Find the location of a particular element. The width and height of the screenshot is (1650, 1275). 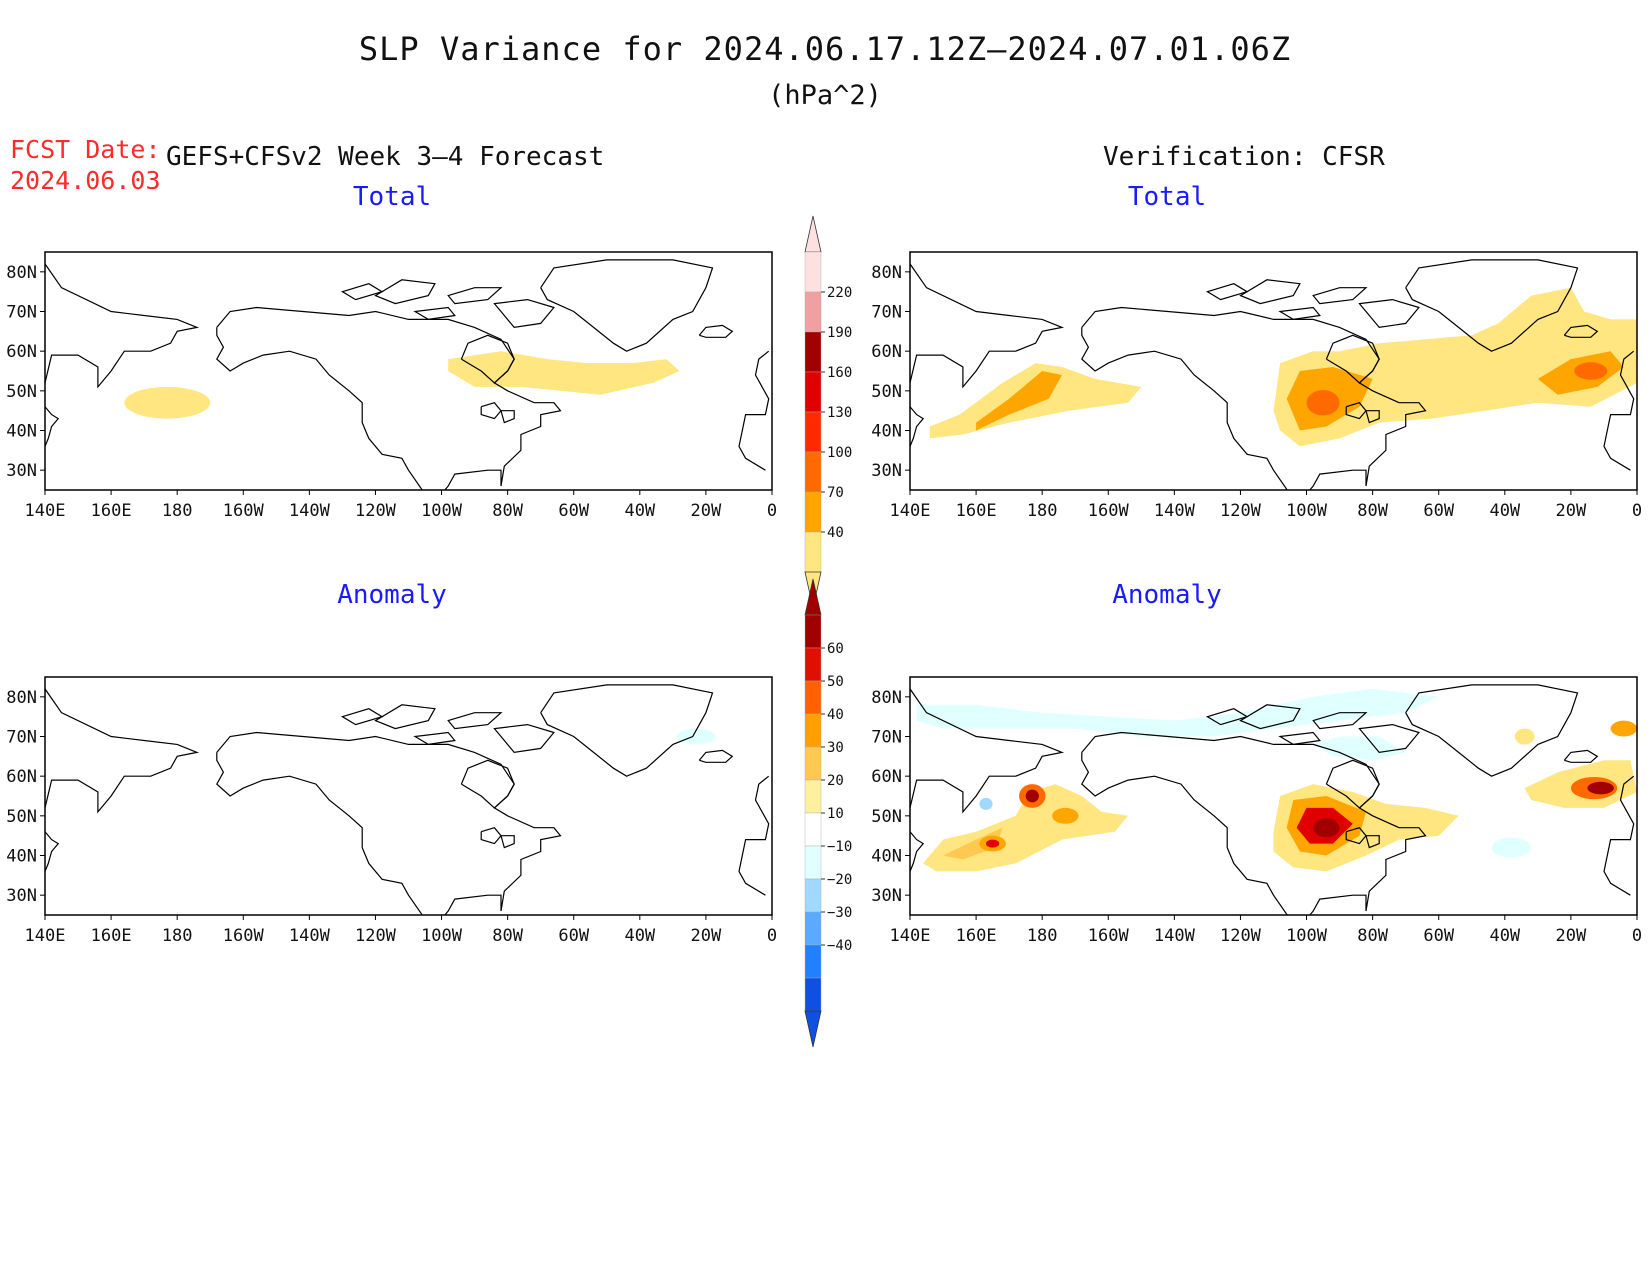

colorbar-total-label: 160 is located at coordinates (839, 373).